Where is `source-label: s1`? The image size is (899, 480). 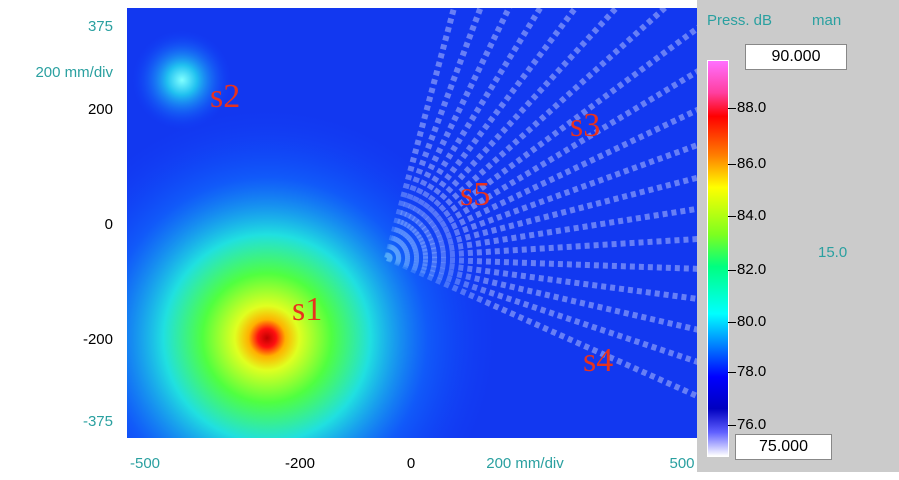
source-label: s1 is located at coordinates (307, 309).